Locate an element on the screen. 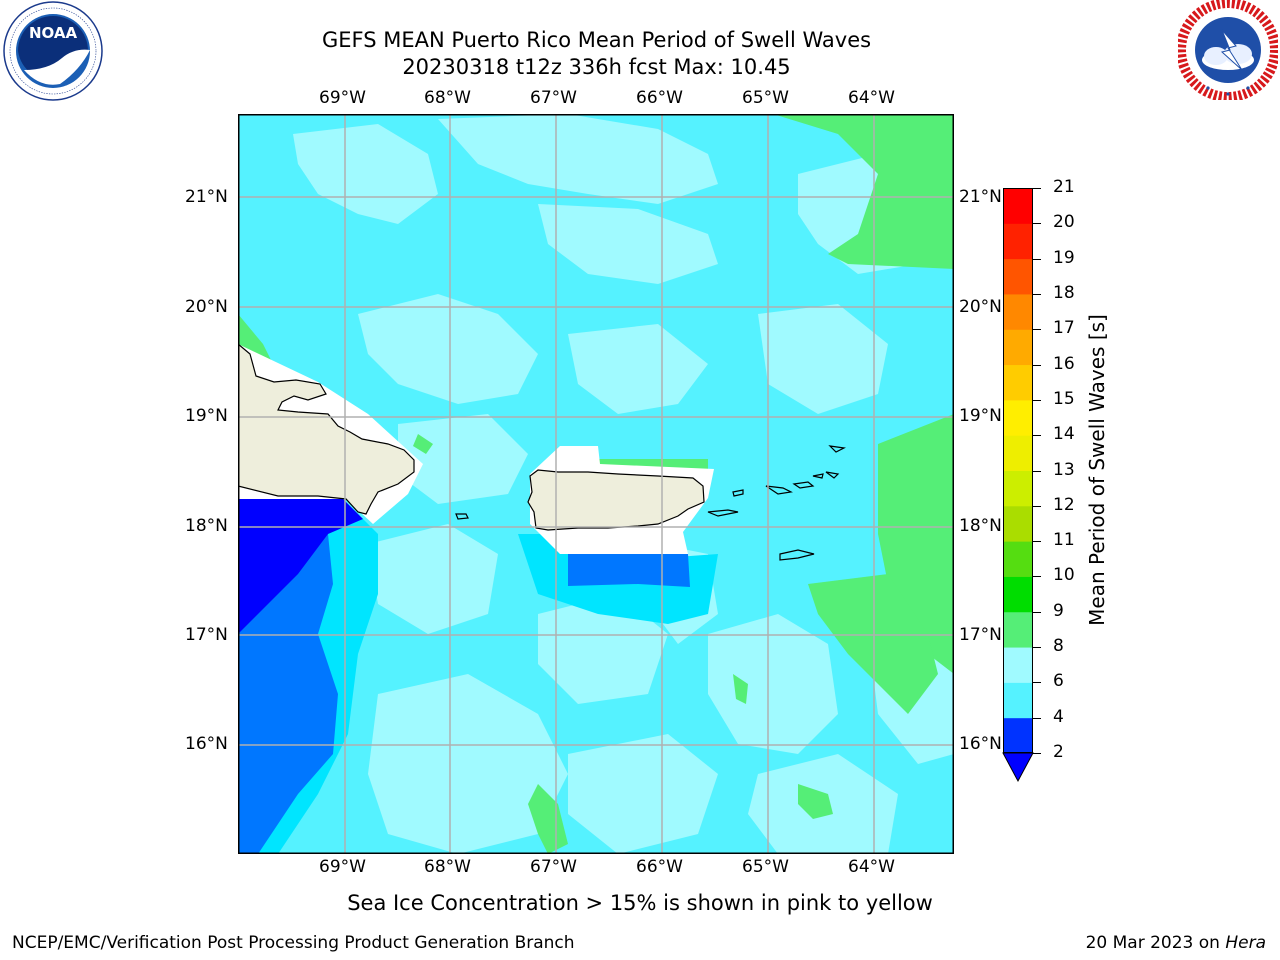 Image resolution: width=1280 pixels, height=960 pixels. colorbar-tick-label: 19 is located at coordinates (1064, 257).